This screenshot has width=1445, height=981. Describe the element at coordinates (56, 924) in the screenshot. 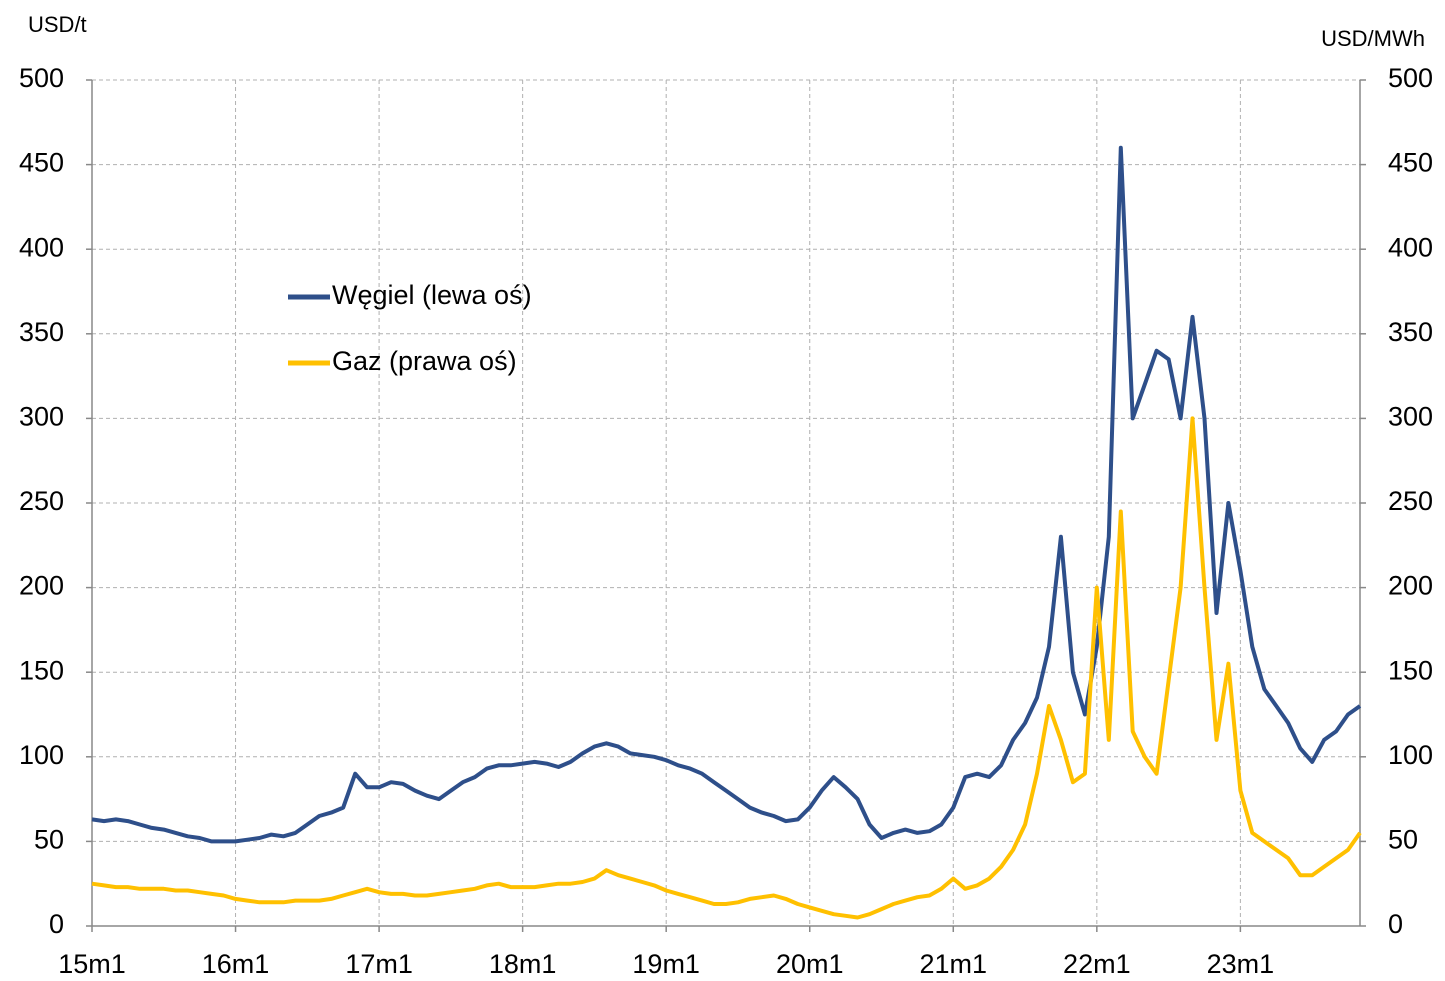

I see `y-tick-label: 0` at that location.